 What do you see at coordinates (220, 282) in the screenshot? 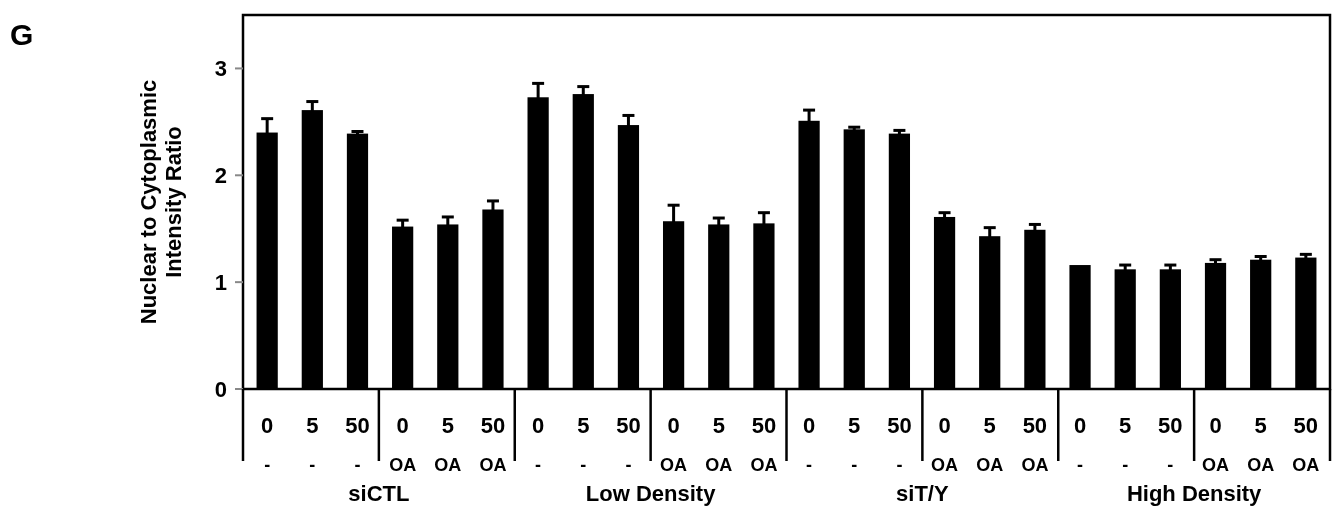
I see `y-tick-label: 1` at bounding box center [220, 282].